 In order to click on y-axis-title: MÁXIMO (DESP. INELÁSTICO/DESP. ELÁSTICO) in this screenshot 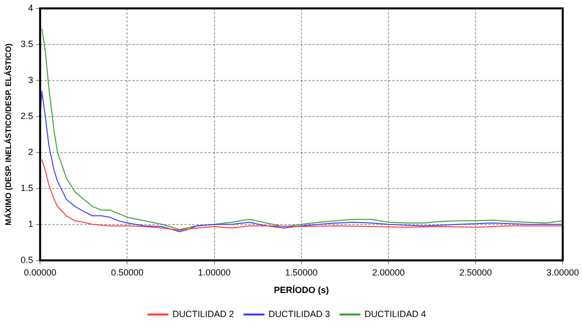, I will do `click(8, 134)`.